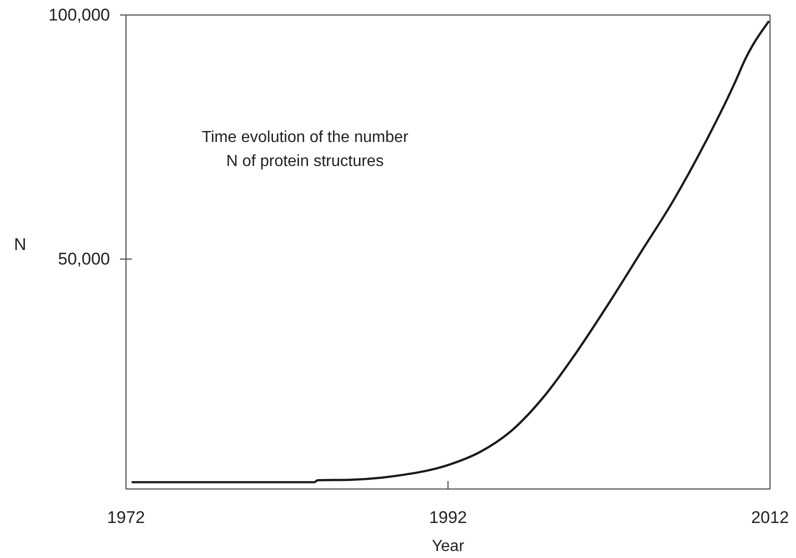 Image resolution: width=796 pixels, height=558 pixels. I want to click on y-tick-label: 50,000, so click(84, 259).